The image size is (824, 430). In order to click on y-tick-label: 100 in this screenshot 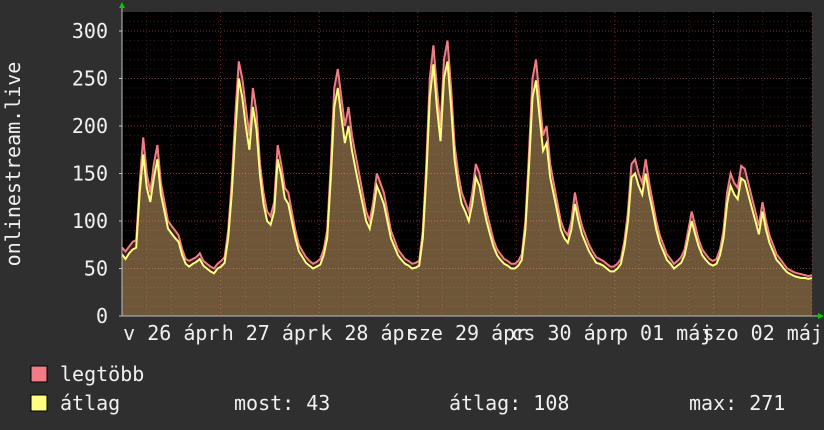, I will do `click(90, 221)`.